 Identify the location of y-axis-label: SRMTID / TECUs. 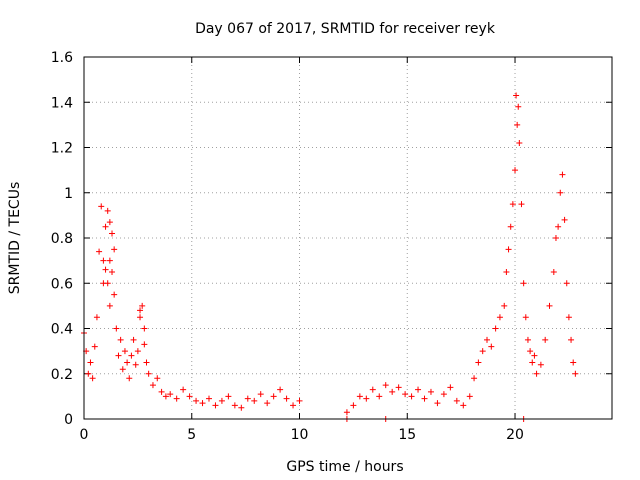
(15, 238).